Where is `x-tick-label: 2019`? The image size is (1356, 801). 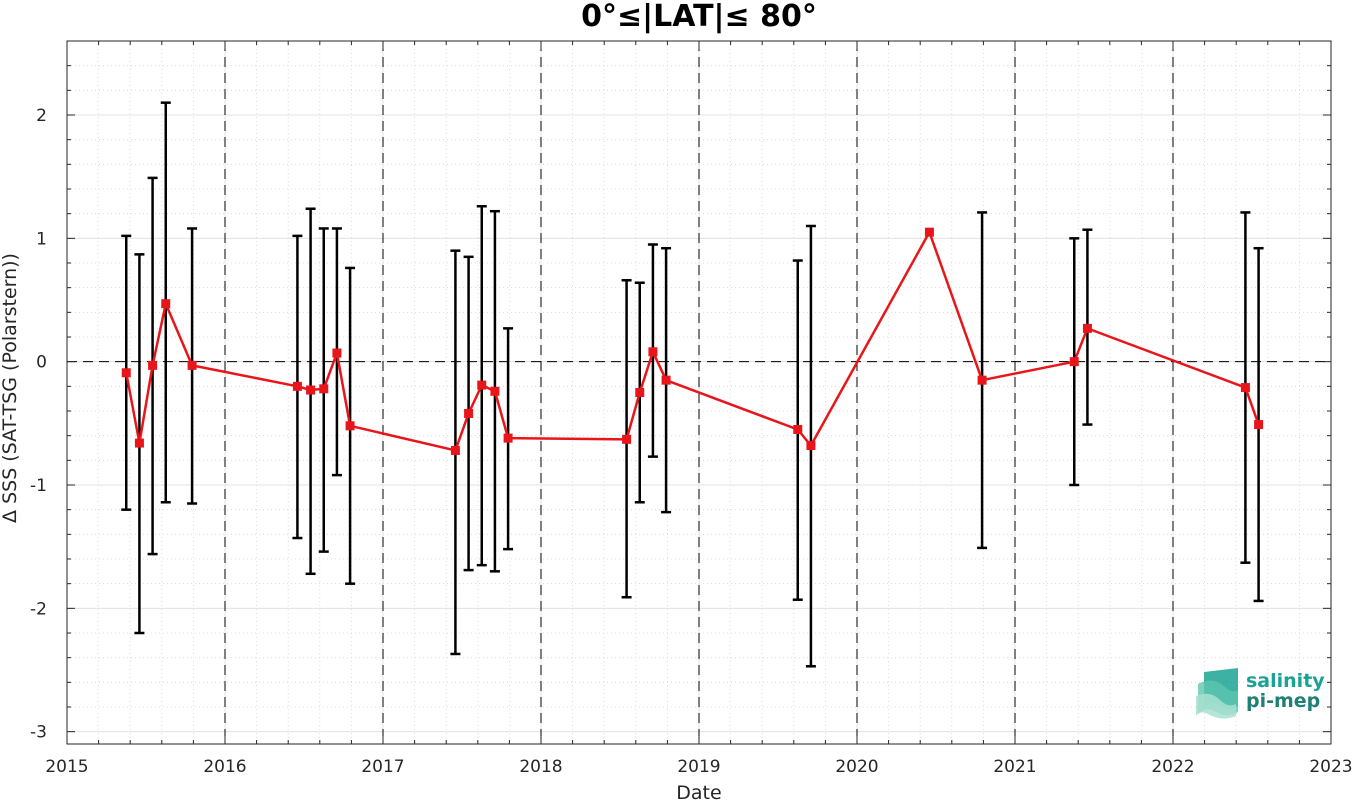 x-tick-label: 2019 is located at coordinates (698, 767).